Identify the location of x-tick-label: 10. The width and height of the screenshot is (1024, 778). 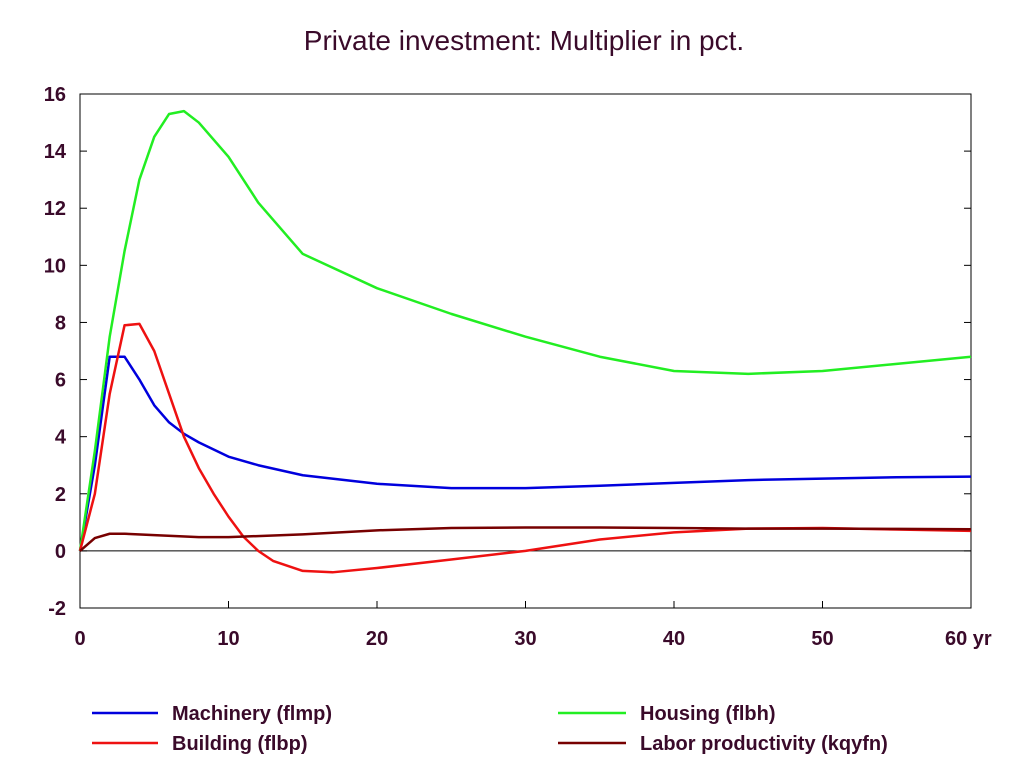
(228, 639).